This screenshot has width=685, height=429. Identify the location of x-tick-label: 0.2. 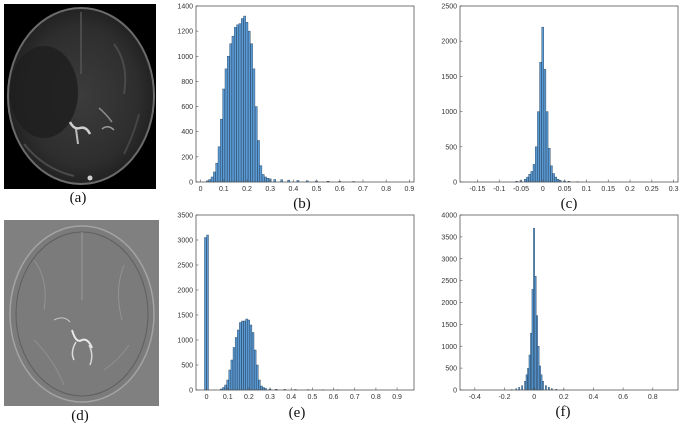
(564, 397).